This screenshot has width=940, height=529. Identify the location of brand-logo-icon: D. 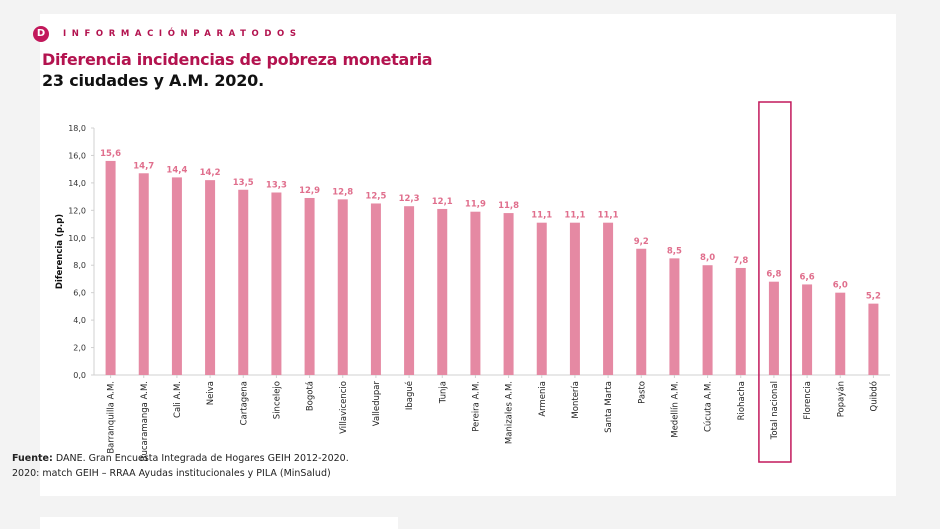
(41, 34).